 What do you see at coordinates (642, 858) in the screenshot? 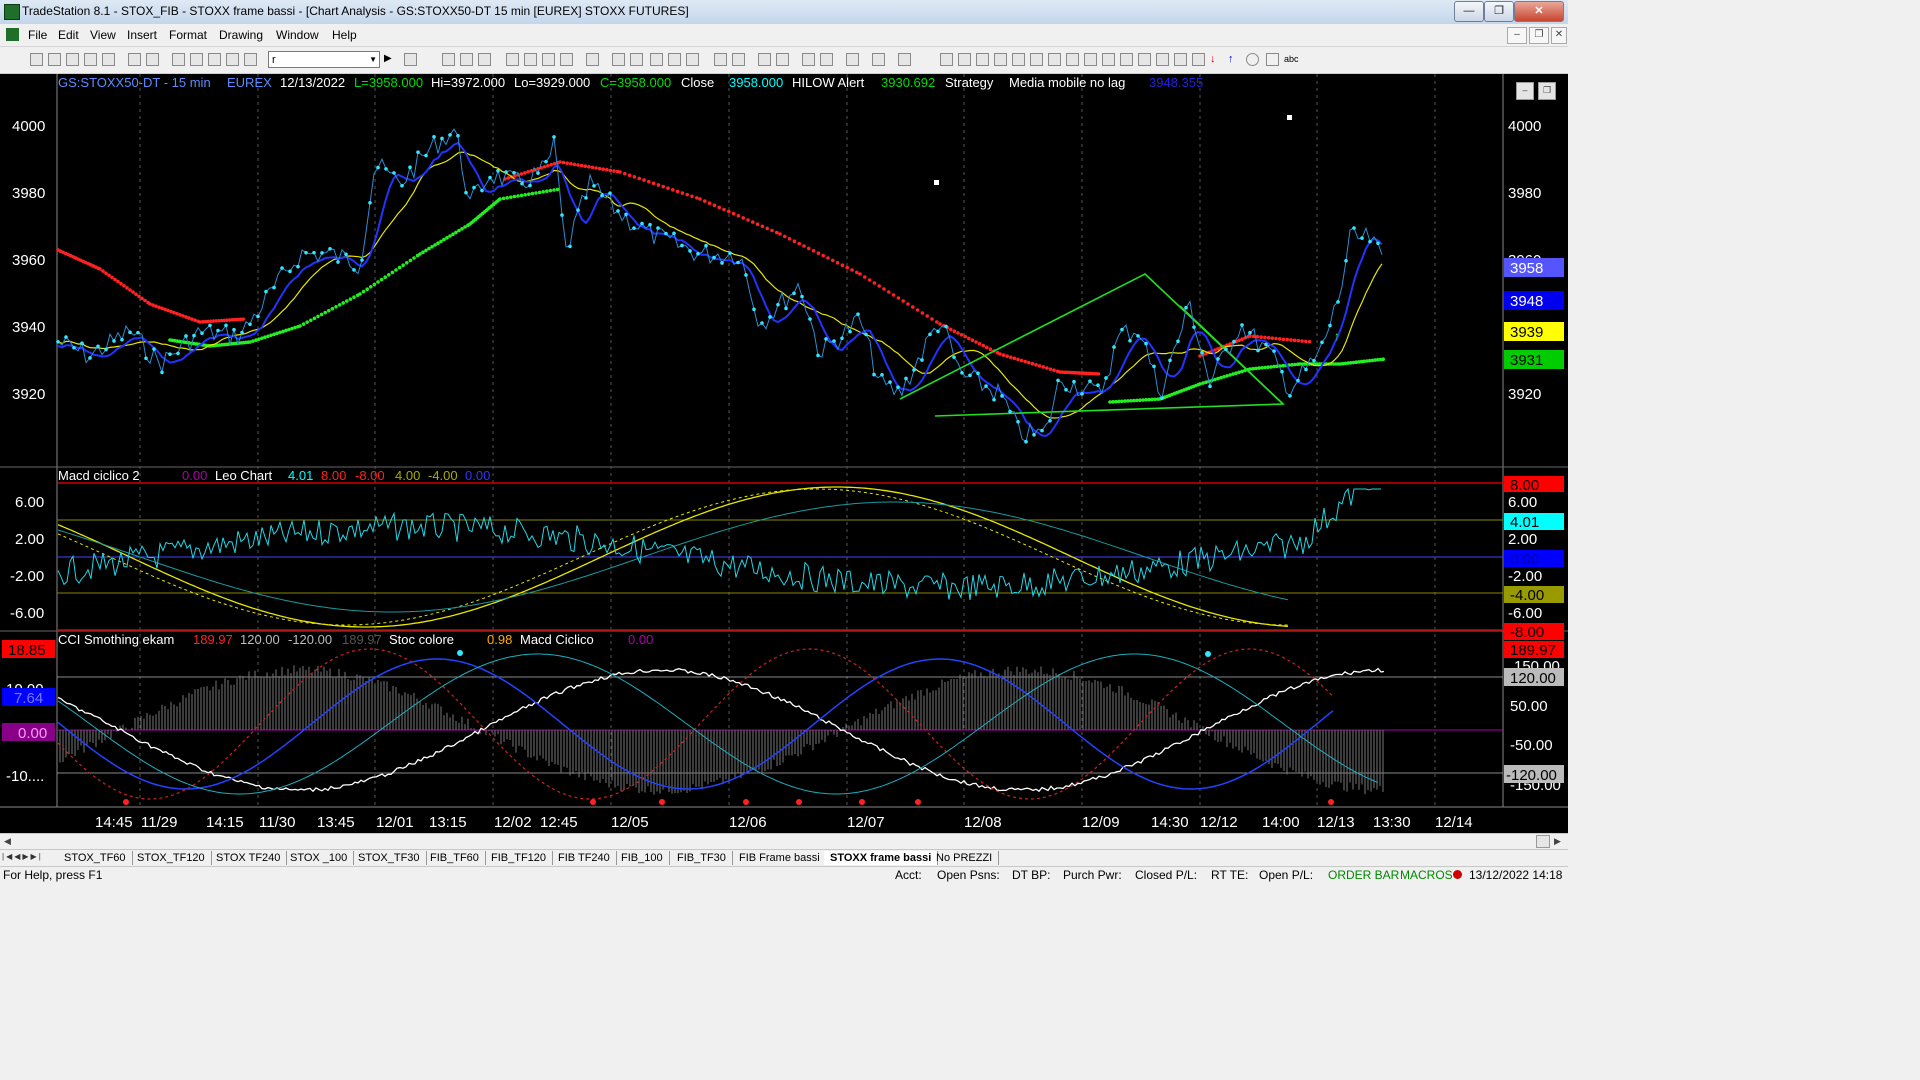
I see `tab-fib-100: FIB_100` at bounding box center [642, 858].